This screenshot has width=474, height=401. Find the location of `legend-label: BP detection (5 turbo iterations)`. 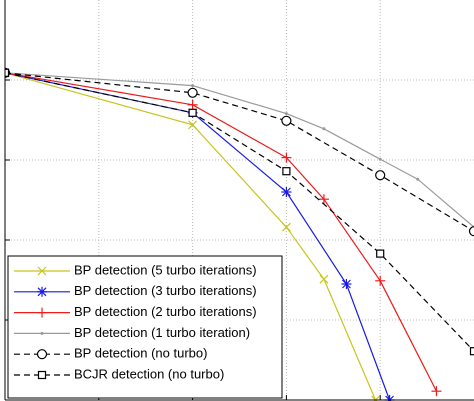

legend-label: BP detection (5 turbo iterations) is located at coordinates (165, 269).